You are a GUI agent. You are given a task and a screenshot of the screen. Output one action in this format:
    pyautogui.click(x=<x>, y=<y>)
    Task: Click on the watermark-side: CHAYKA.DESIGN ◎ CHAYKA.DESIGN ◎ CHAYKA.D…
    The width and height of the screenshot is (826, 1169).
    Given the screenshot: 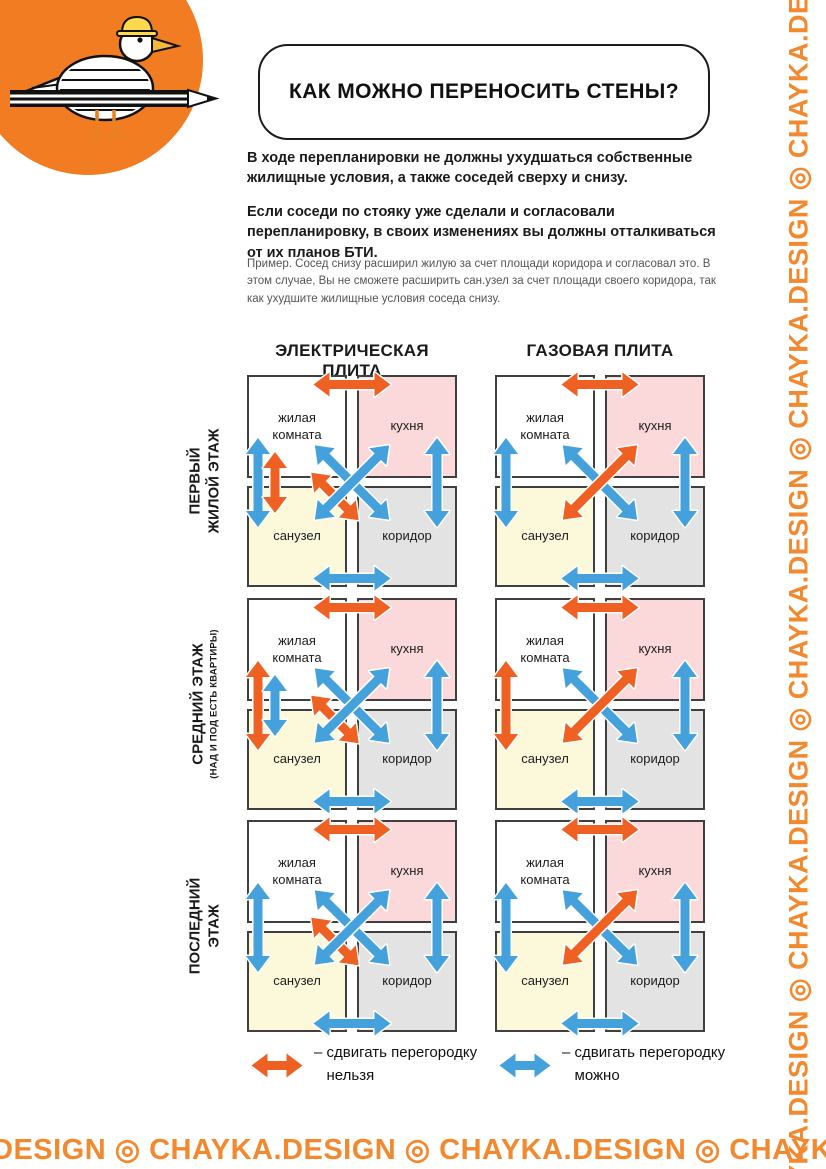 What is the action you would take?
    pyautogui.click(x=798, y=584)
    